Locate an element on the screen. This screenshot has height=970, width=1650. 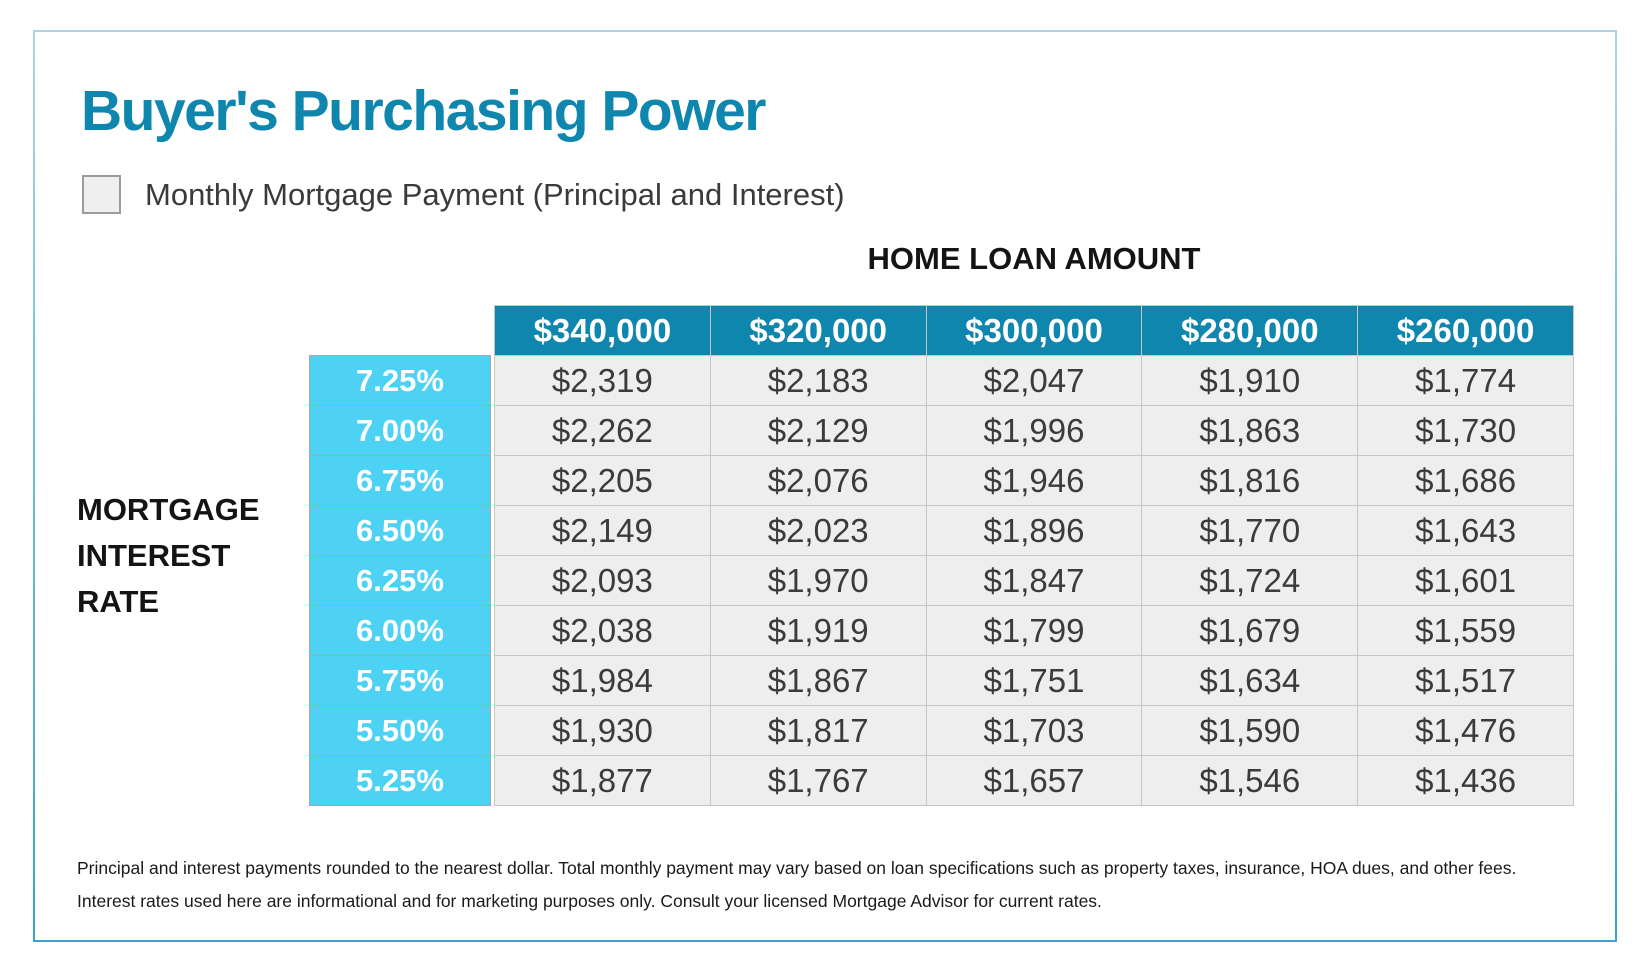
payment-cell: $2,262 is located at coordinates (602, 430).